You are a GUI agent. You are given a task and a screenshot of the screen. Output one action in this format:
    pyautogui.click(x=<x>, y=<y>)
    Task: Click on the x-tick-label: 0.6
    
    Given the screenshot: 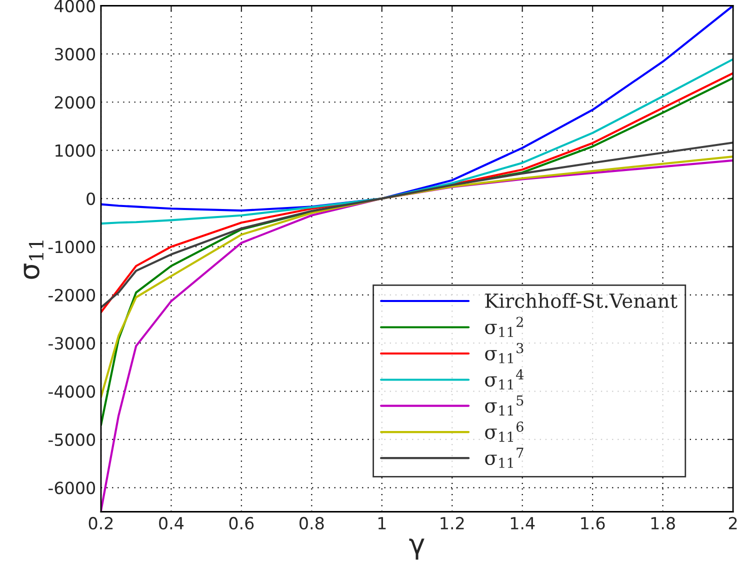 What is the action you would take?
    pyautogui.click(x=241, y=523)
    